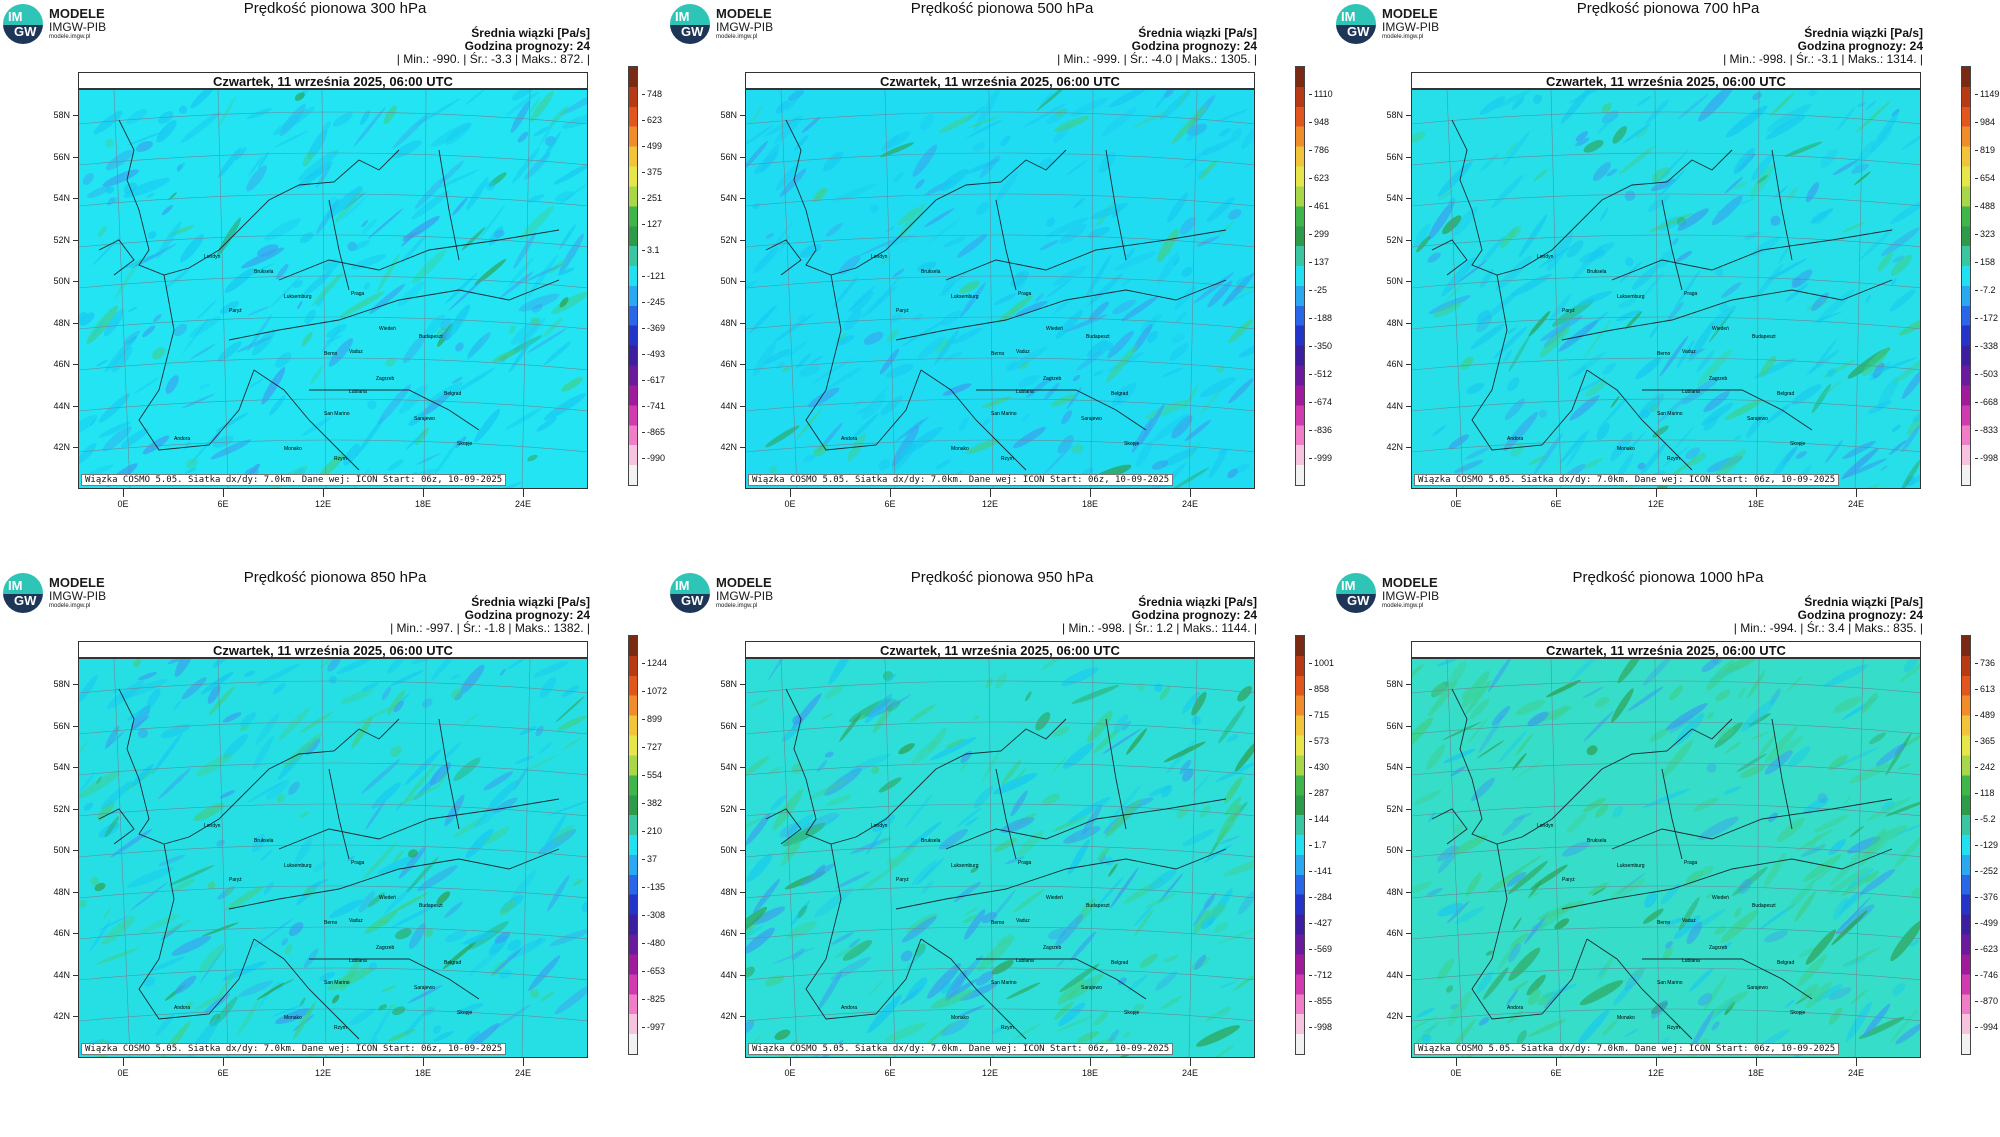  I want to click on longitude-axis: 0E 6E 12E 18E 24E, so click(1000, 499).